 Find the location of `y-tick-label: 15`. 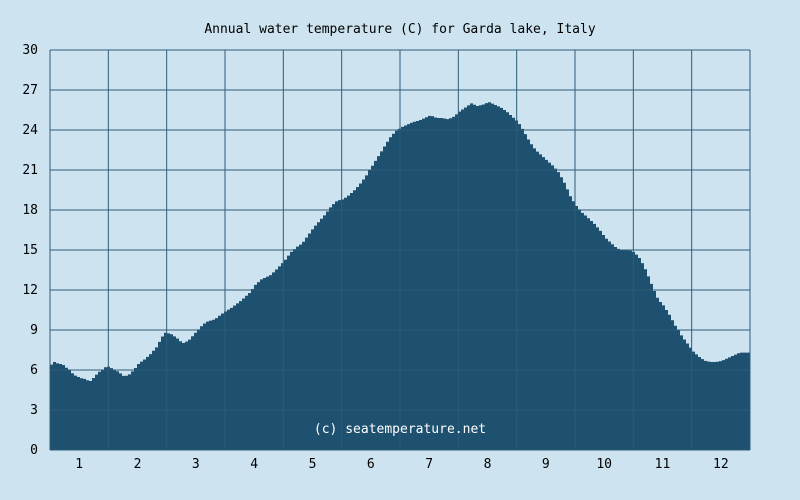

y-tick-label: 15 is located at coordinates (30, 250).